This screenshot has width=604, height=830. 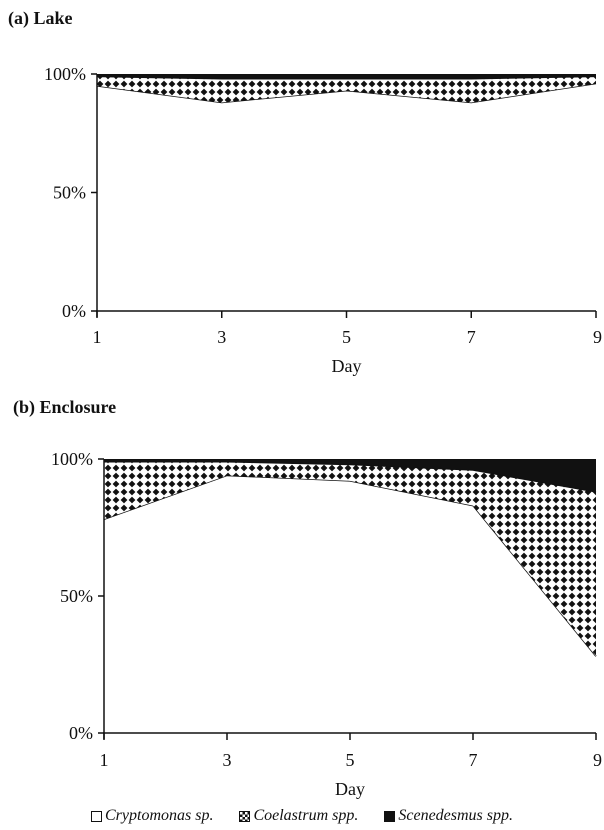 What do you see at coordinates (306, 815) in the screenshot?
I see `legend-label: Coelastrum spp.` at bounding box center [306, 815].